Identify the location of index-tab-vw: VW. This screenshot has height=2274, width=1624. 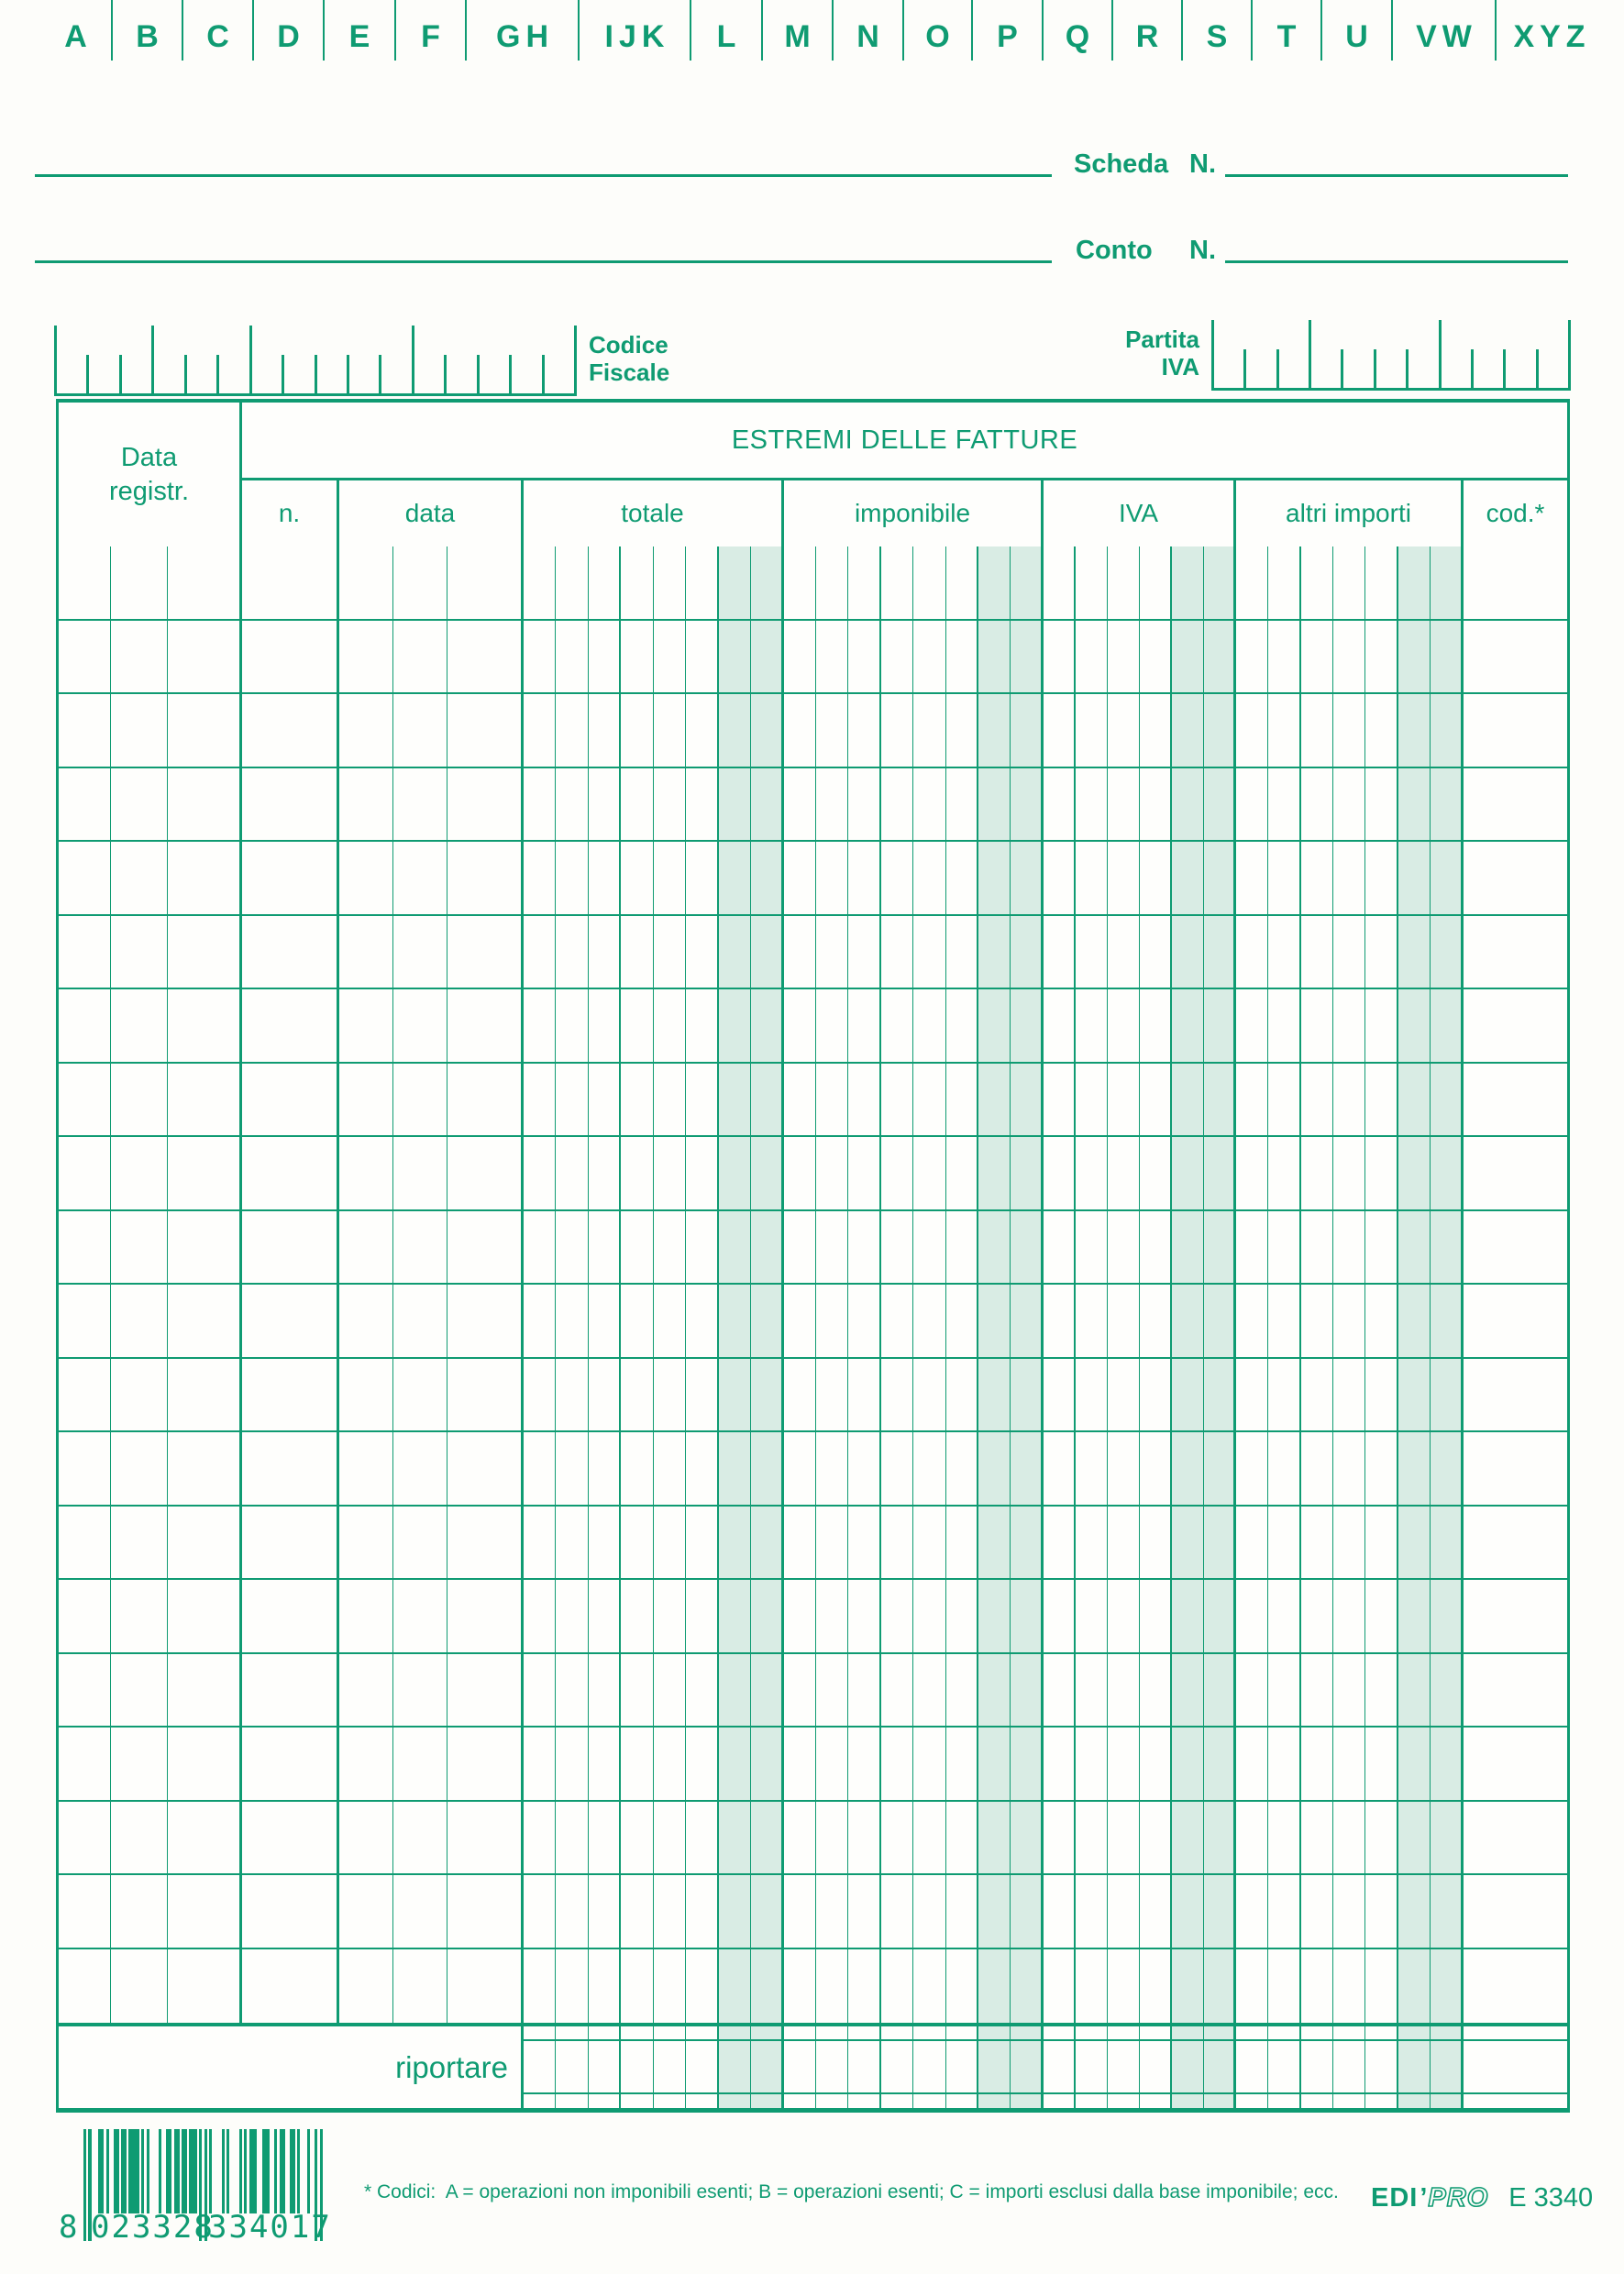
(1445, 30).